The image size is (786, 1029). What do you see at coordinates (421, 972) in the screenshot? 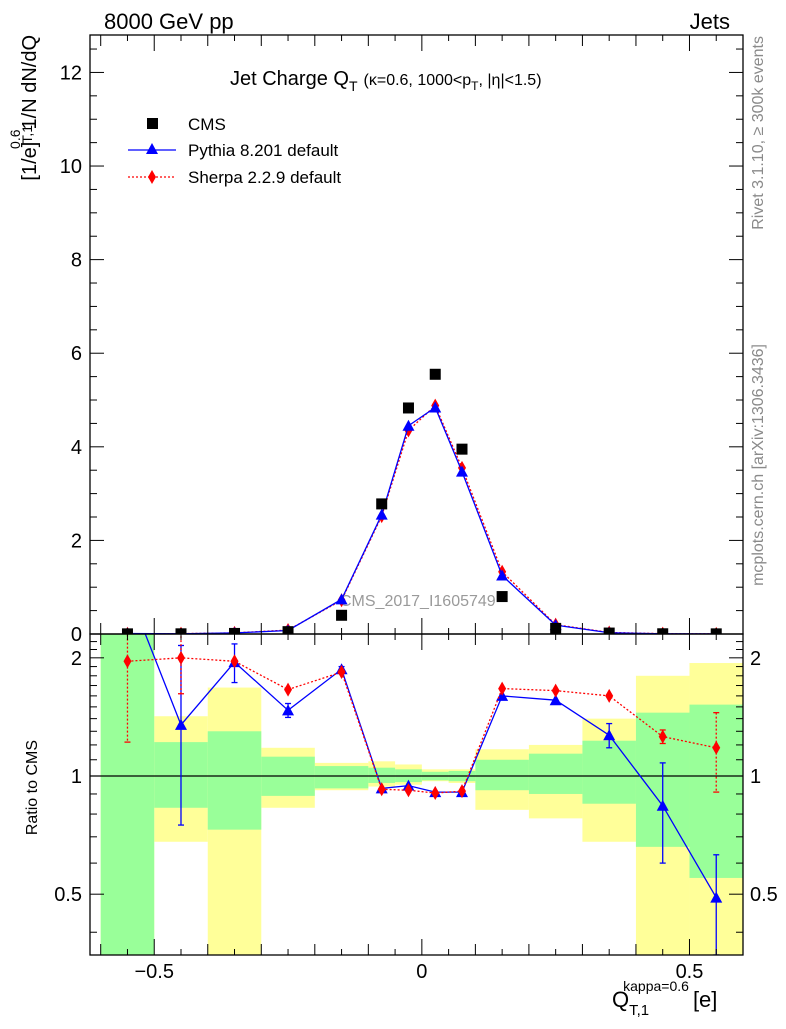
I see `x-tick-label-1: 0` at bounding box center [421, 972].